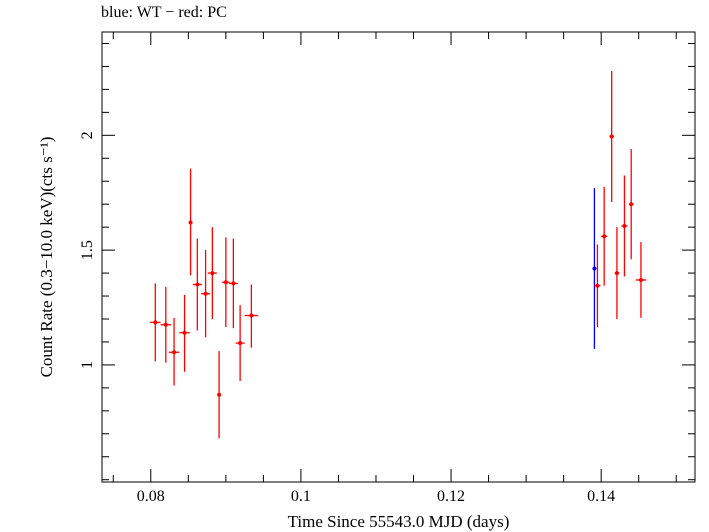 This screenshot has width=709, height=532. What do you see at coordinates (87, 365) in the screenshot?
I see `y-tick-label: 1` at bounding box center [87, 365].